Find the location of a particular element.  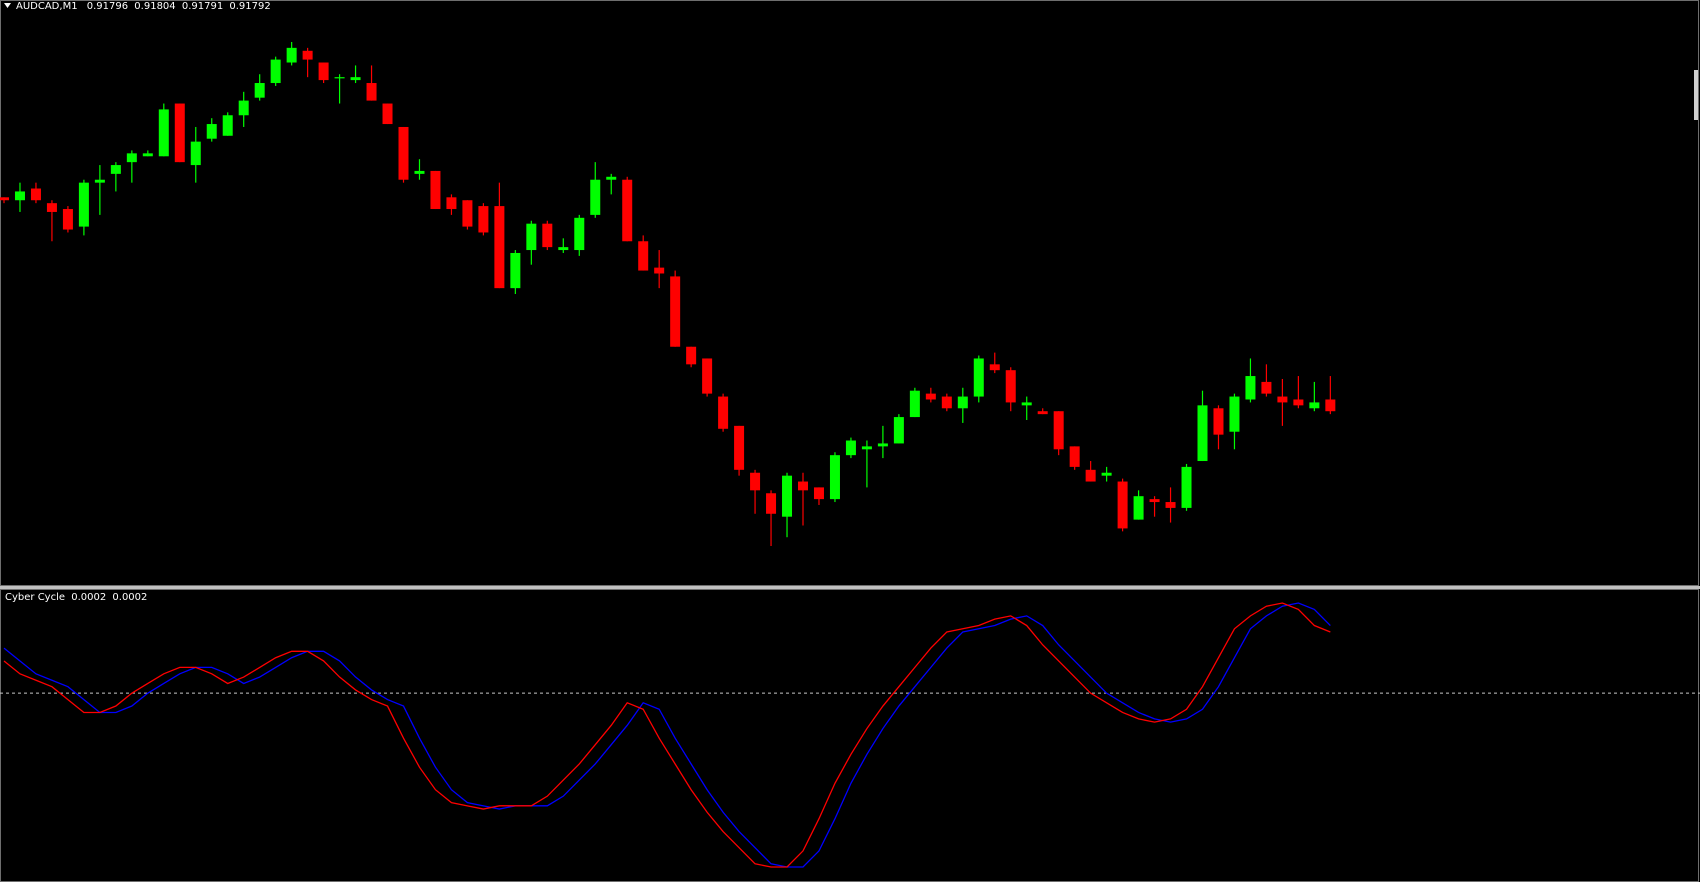

last-high: 0.91804 is located at coordinates (154, 6).